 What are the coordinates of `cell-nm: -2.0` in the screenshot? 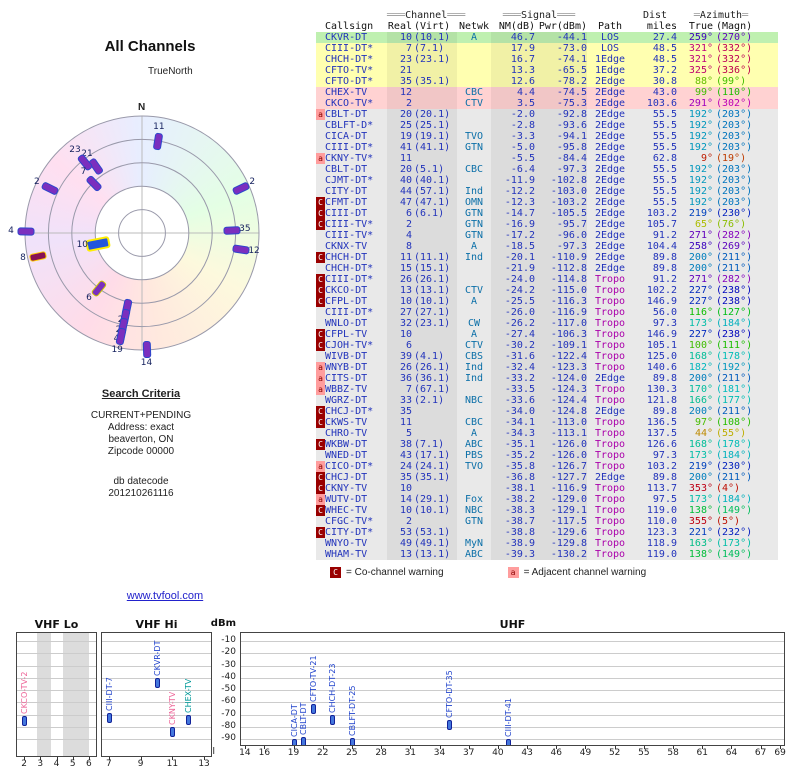 It's located at (513, 114).